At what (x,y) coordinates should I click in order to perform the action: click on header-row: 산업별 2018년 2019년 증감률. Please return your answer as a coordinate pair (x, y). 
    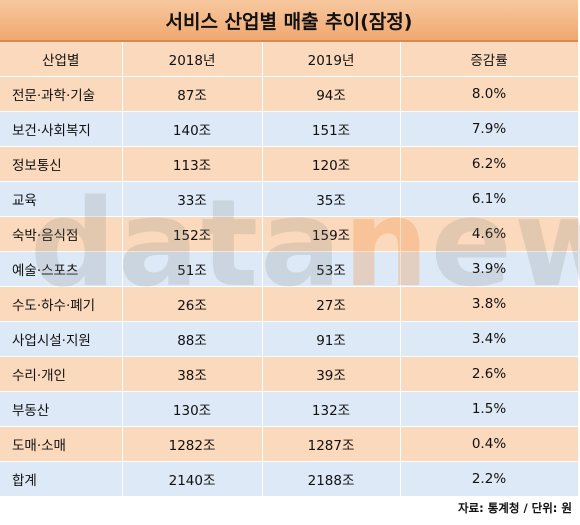
    Looking at the image, I should click on (289, 59).